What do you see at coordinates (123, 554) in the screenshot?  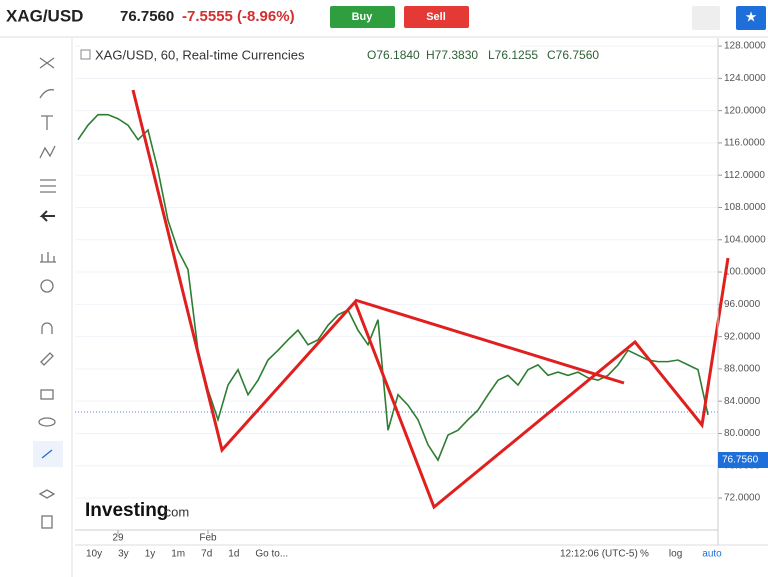 I see `range-button: 3y` at bounding box center [123, 554].